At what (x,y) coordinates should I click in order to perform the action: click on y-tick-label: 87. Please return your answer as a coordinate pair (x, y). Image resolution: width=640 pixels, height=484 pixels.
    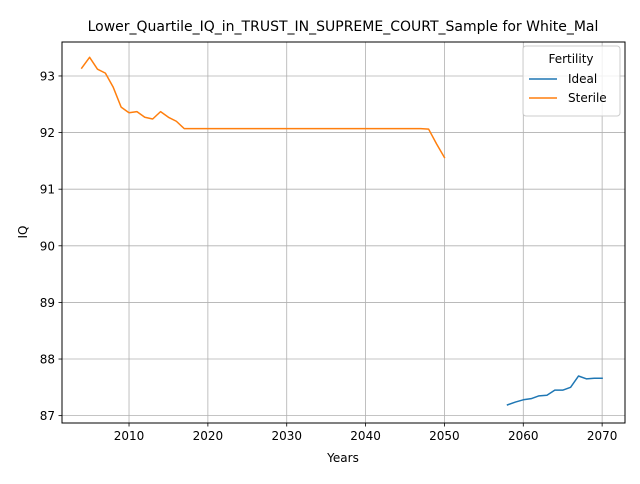
    Looking at the image, I should click on (47, 416).